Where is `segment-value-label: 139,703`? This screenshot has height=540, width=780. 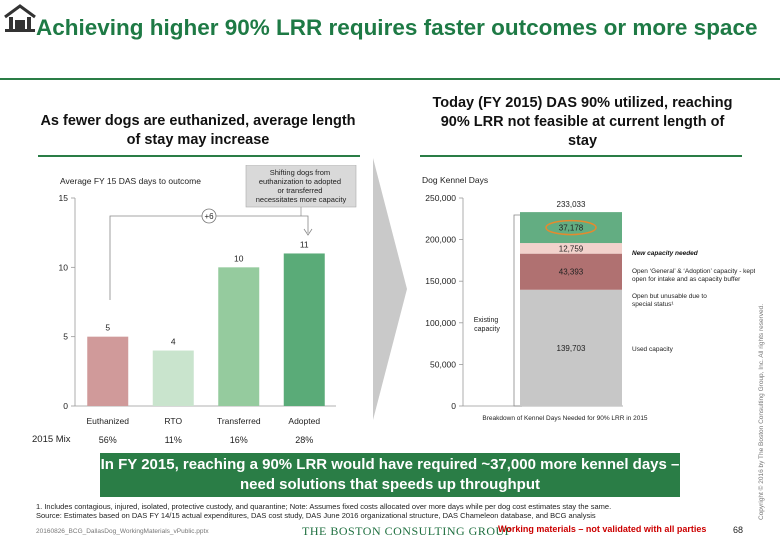
segment-value-label: 139,703 is located at coordinates (571, 348).